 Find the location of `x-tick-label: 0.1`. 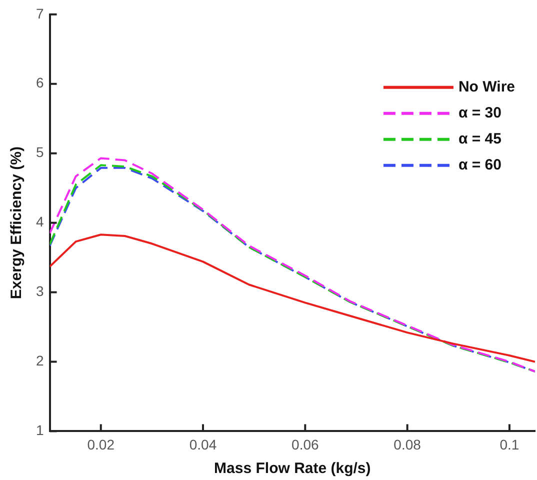

x-tick-label: 0.1 is located at coordinates (510, 444).